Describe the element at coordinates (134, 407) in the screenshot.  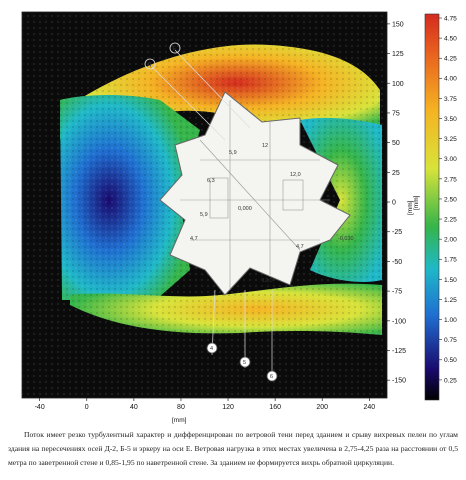
I see `x-tick-label: 40` at that location.